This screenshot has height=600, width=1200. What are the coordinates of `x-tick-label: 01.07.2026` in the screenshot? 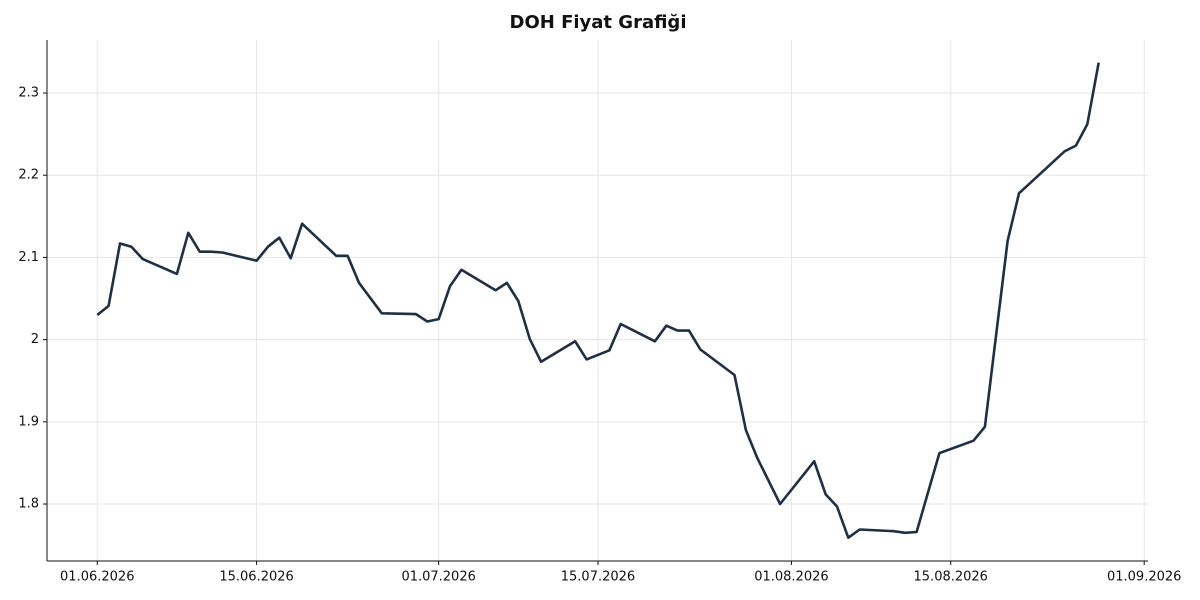 It's located at (438, 577).